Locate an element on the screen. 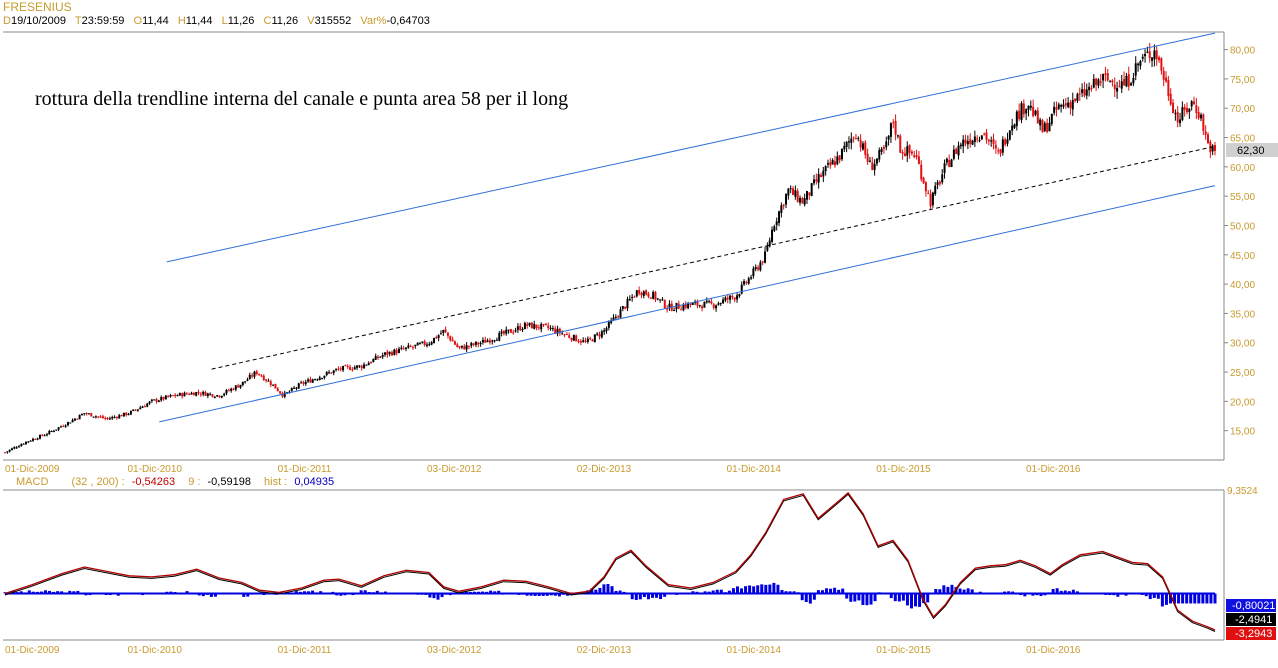  y-tick-label: 65,00 is located at coordinates (1242, 139).